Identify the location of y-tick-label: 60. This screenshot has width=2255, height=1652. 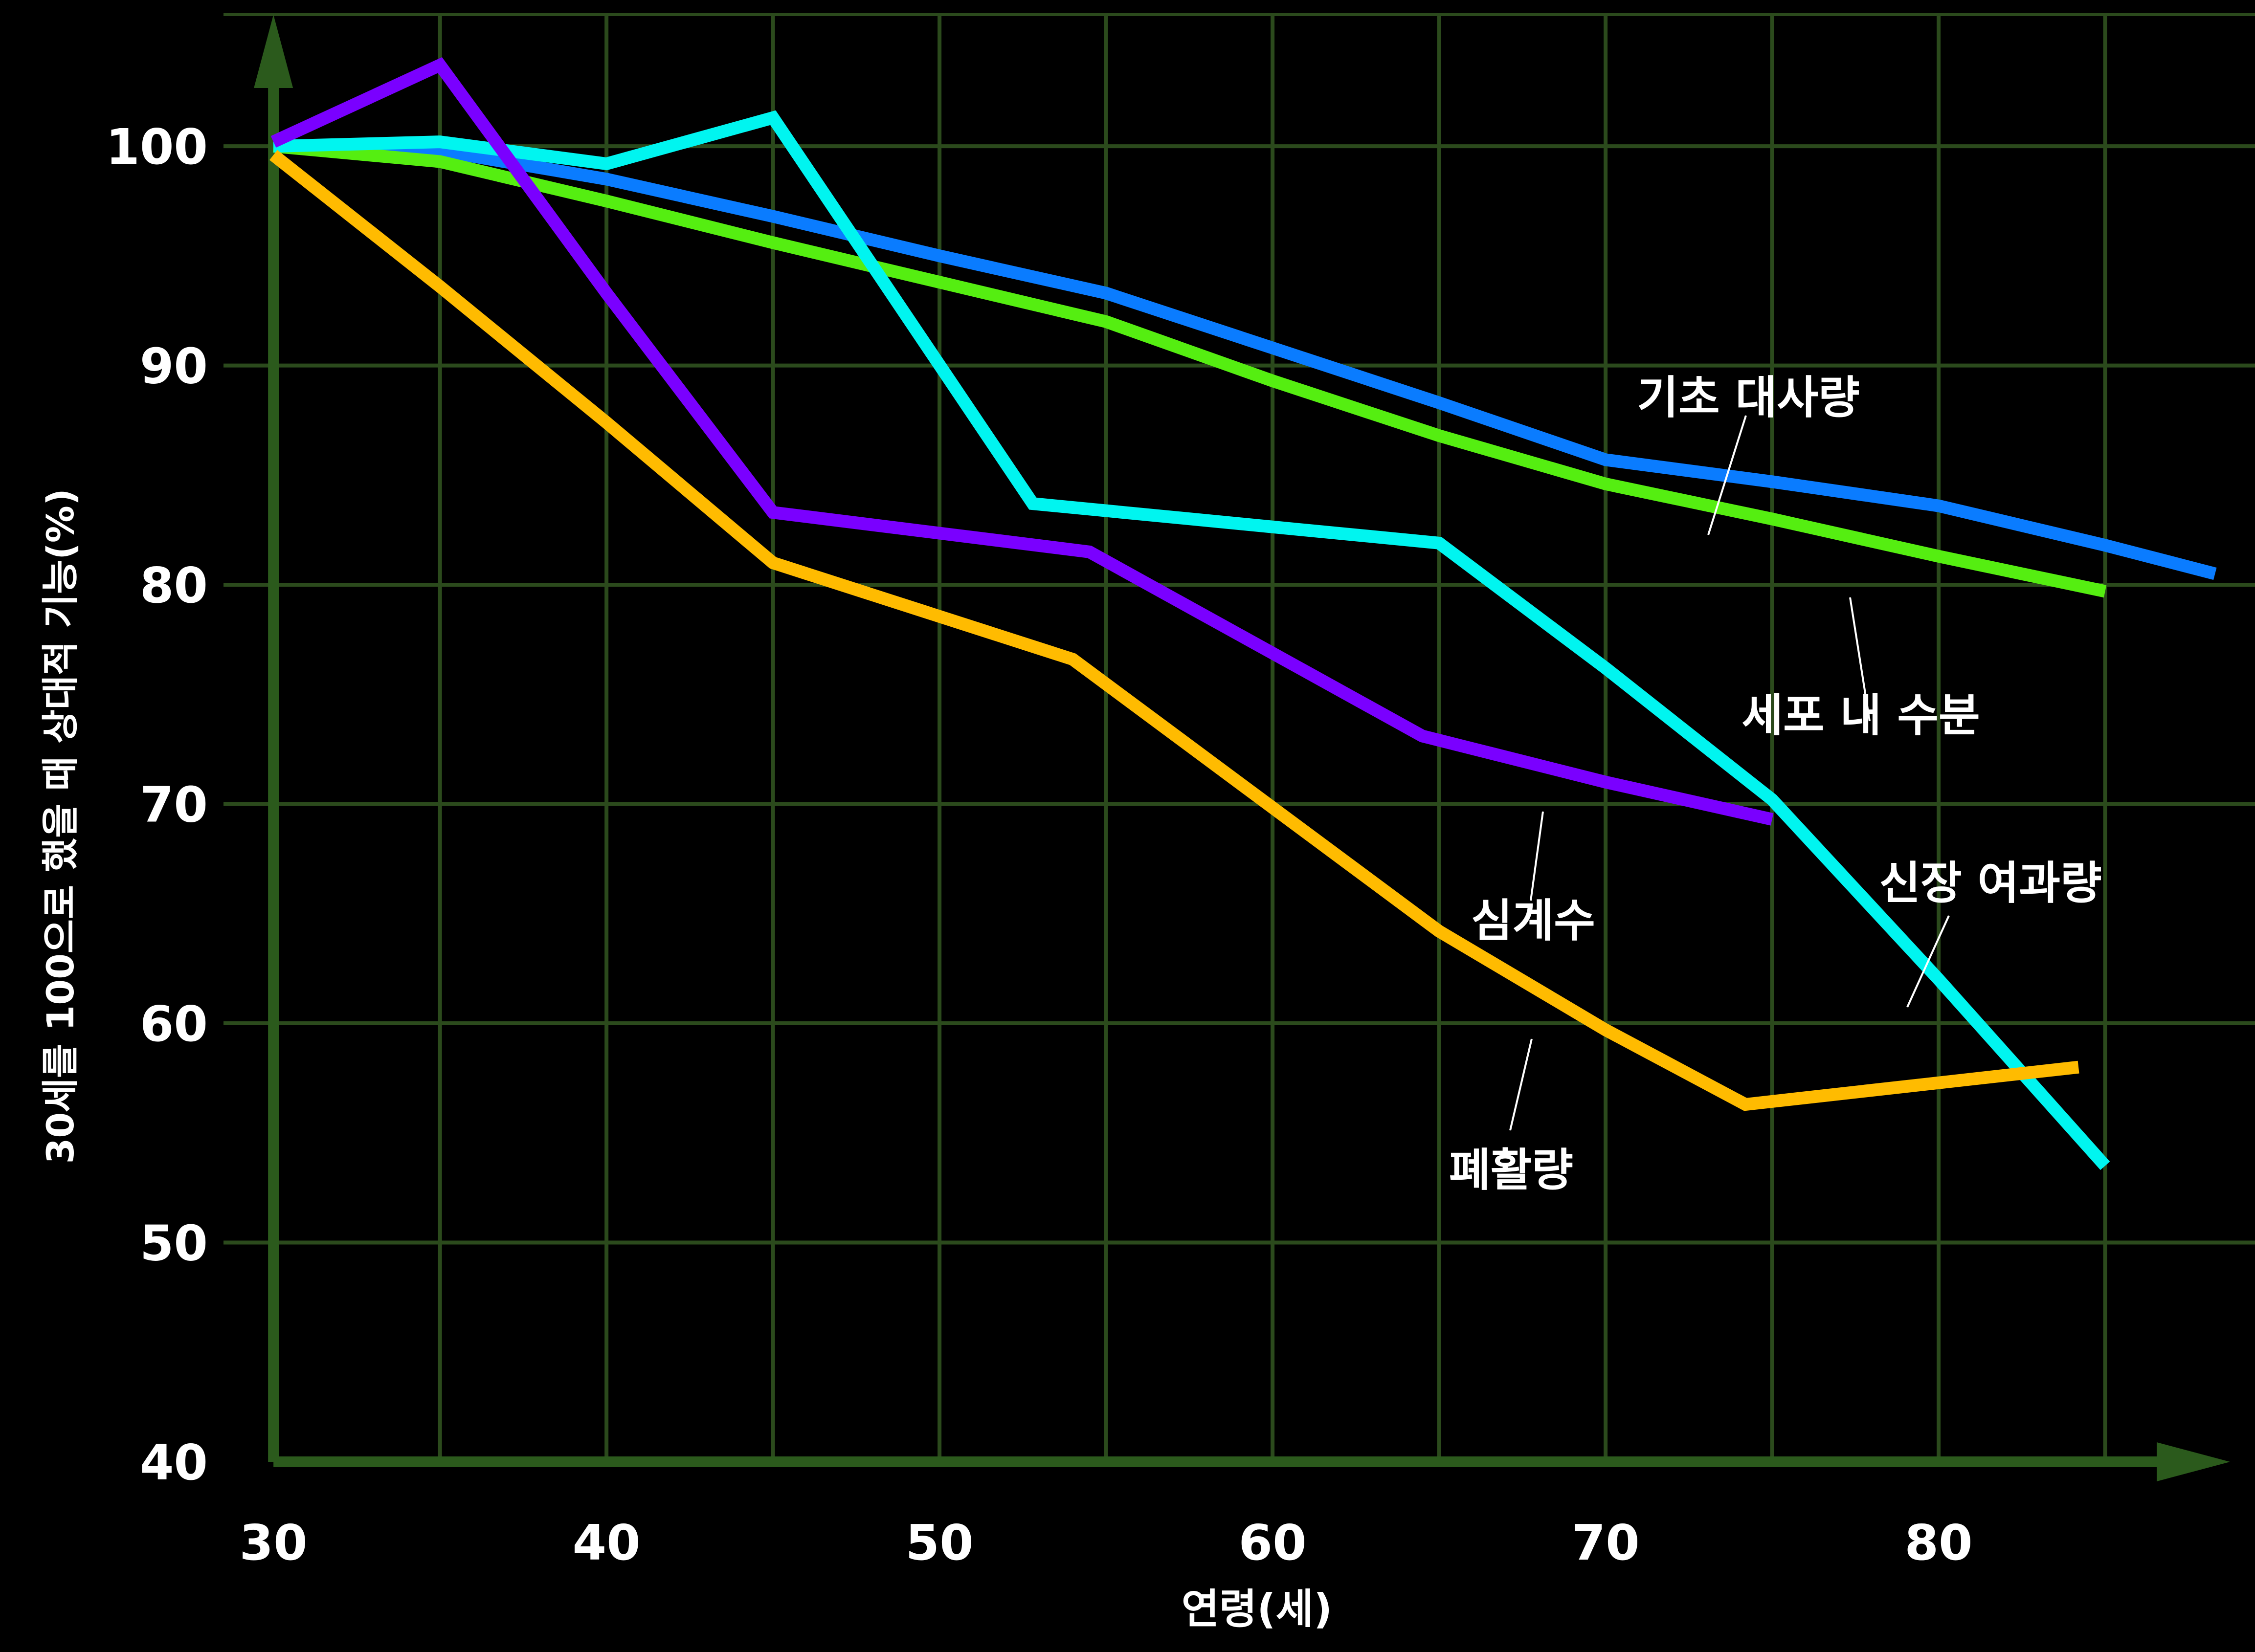
(174, 1024).